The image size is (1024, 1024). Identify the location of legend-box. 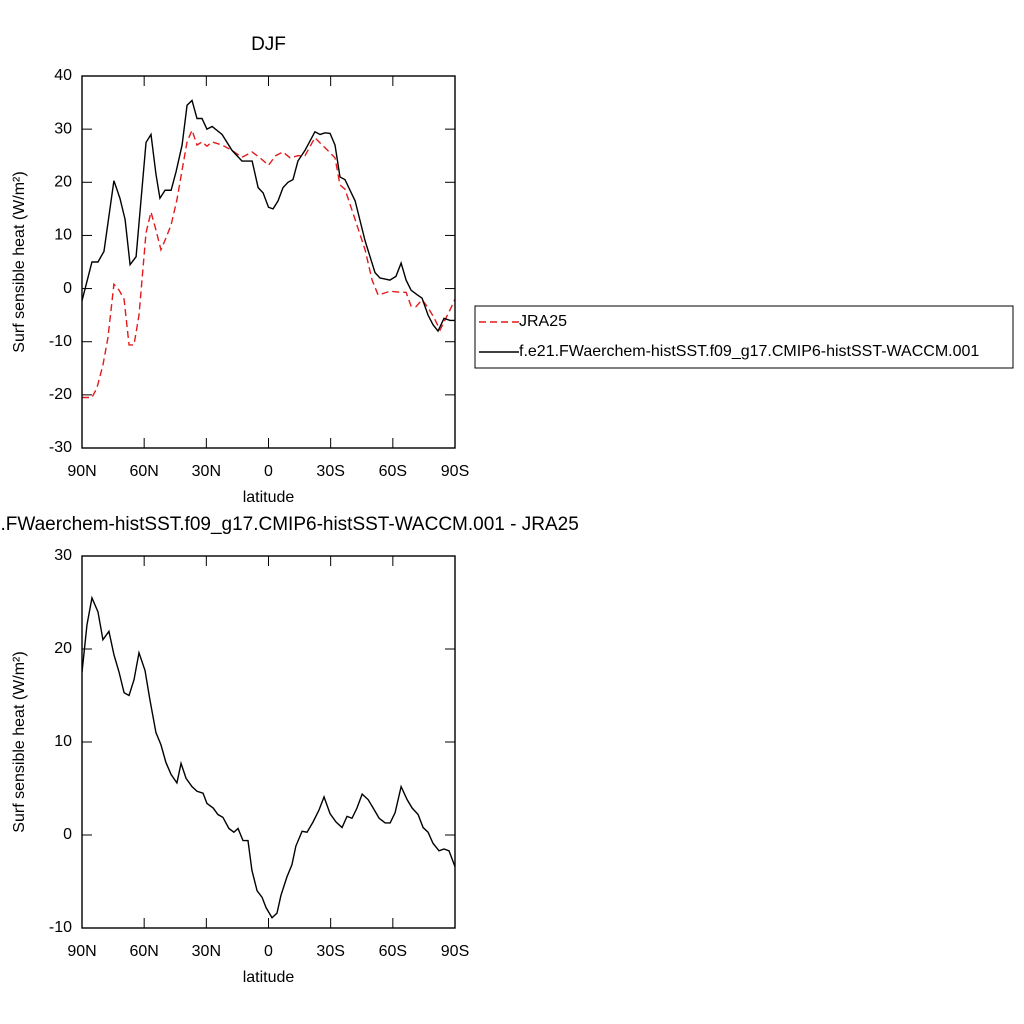
(744, 337).